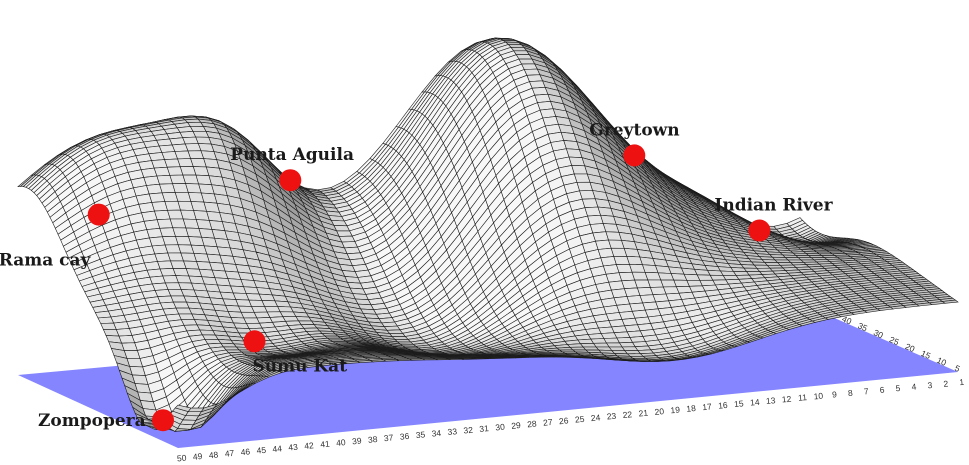 This screenshot has height=465, width=969. I want to click on x-tick-label: 42, so click(309, 445).